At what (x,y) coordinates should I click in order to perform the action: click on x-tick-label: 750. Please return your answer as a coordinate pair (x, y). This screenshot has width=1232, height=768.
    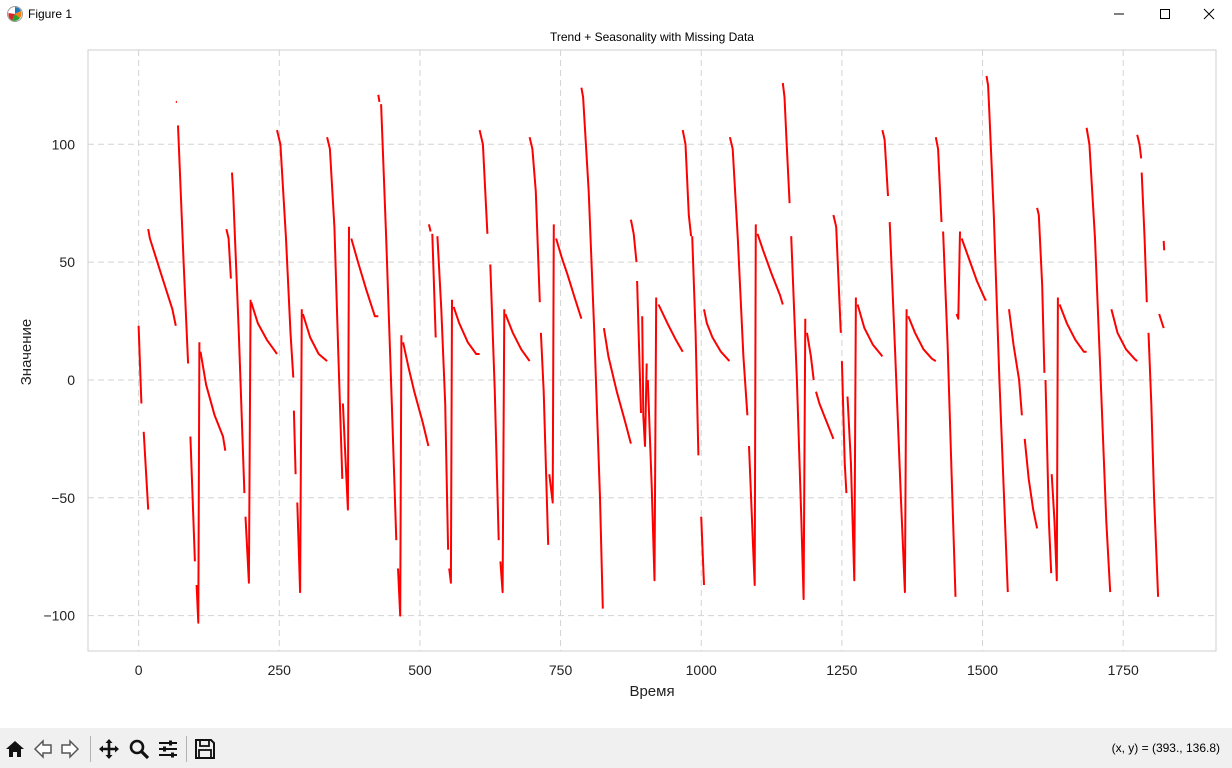
    Looking at the image, I should click on (561, 670).